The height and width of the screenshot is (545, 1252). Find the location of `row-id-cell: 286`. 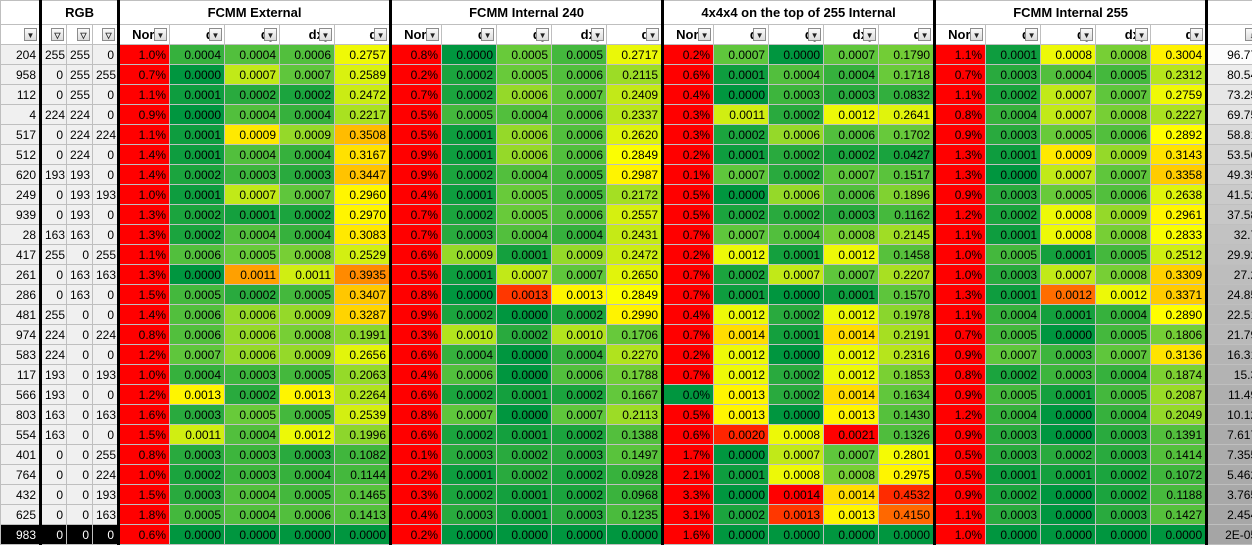

row-id-cell: 286 is located at coordinates (21, 295).